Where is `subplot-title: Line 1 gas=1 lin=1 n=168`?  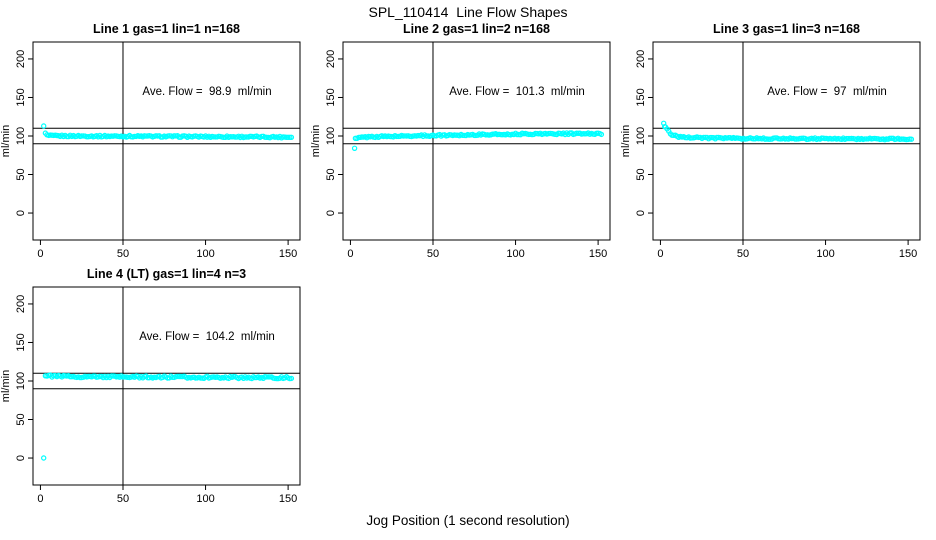 subplot-title: Line 1 gas=1 lin=1 n=168 is located at coordinates (166, 29).